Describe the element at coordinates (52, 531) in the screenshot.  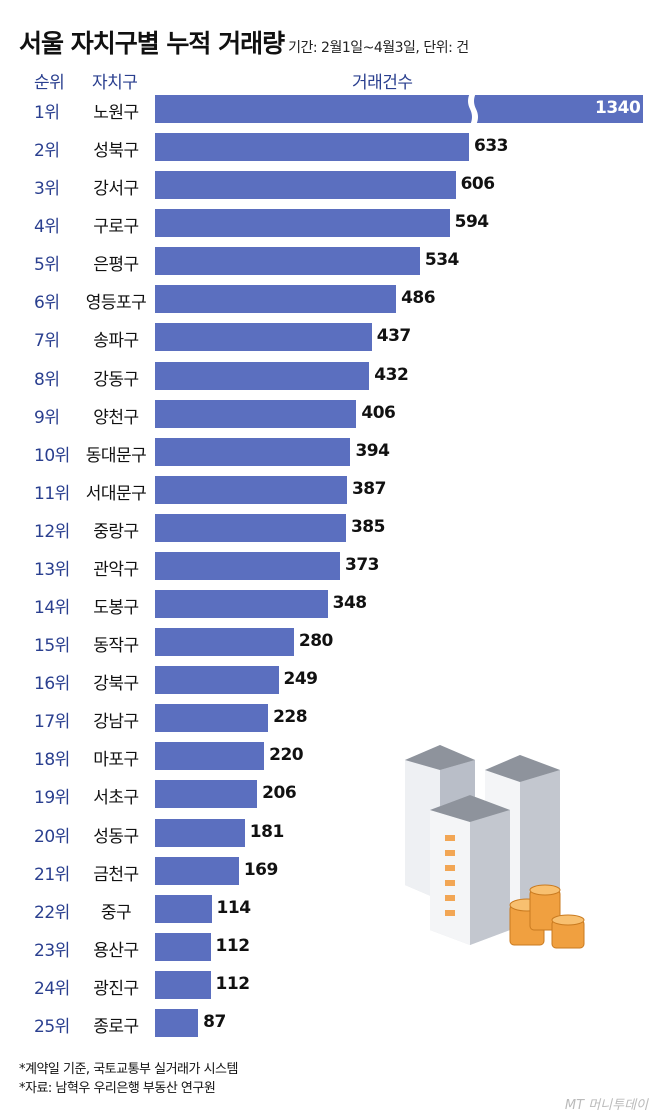
I see `rank-label: 12위` at that location.